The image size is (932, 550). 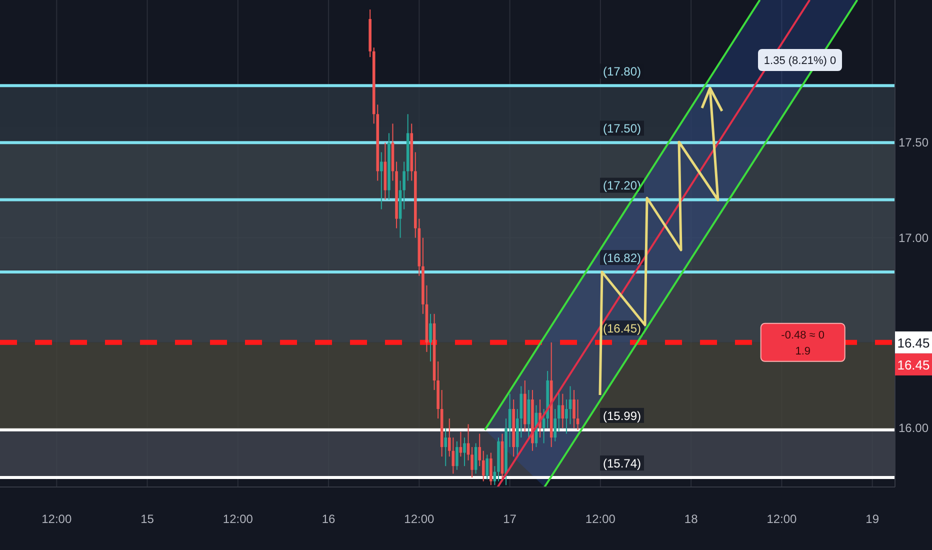 What do you see at coordinates (622, 71) in the screenshot?
I see `ref-line-label: (17.80)` at bounding box center [622, 71].